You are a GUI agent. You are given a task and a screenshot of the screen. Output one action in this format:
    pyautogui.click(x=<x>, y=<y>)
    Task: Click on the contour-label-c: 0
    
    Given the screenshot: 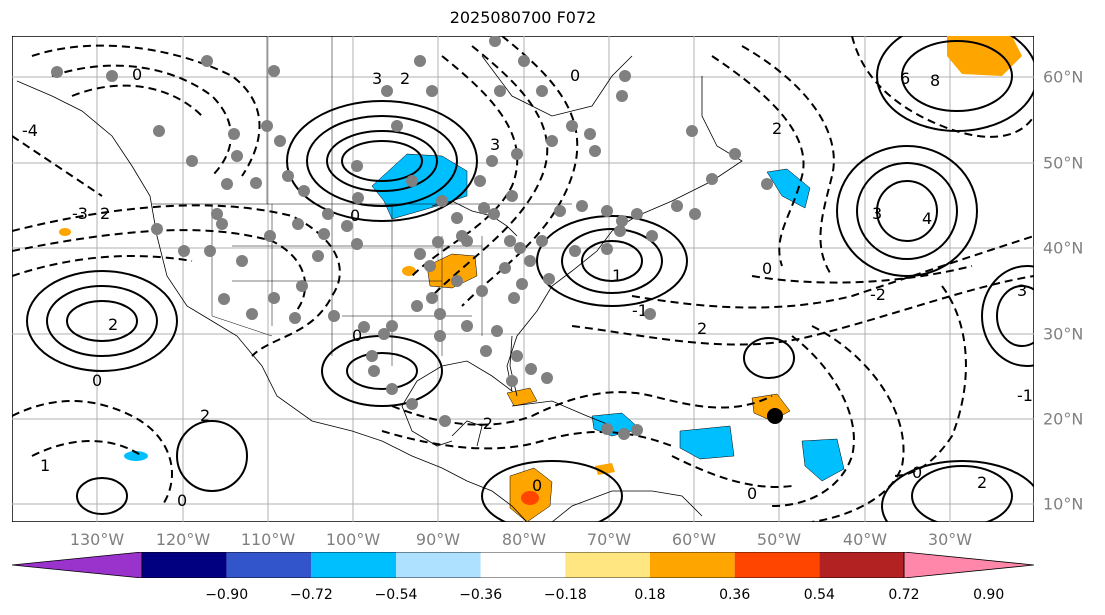 What is the action you would take?
    pyautogui.click(x=137, y=74)
    